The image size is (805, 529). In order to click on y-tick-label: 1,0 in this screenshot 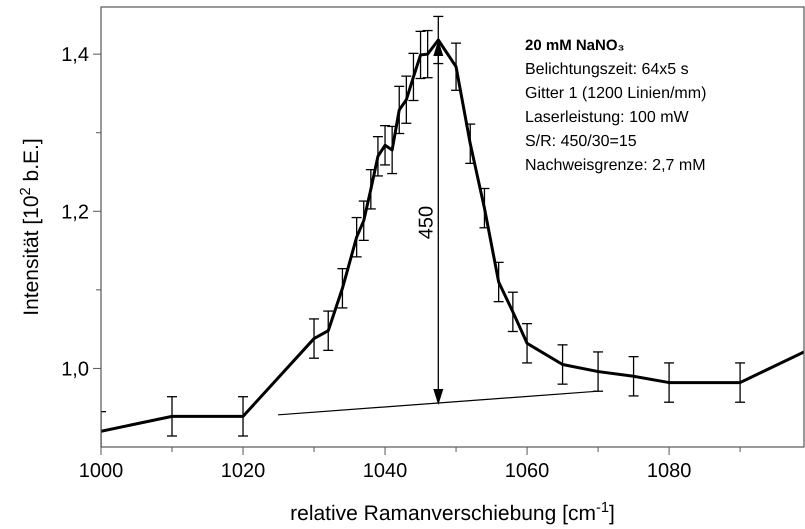, I will do `click(75, 369)`.